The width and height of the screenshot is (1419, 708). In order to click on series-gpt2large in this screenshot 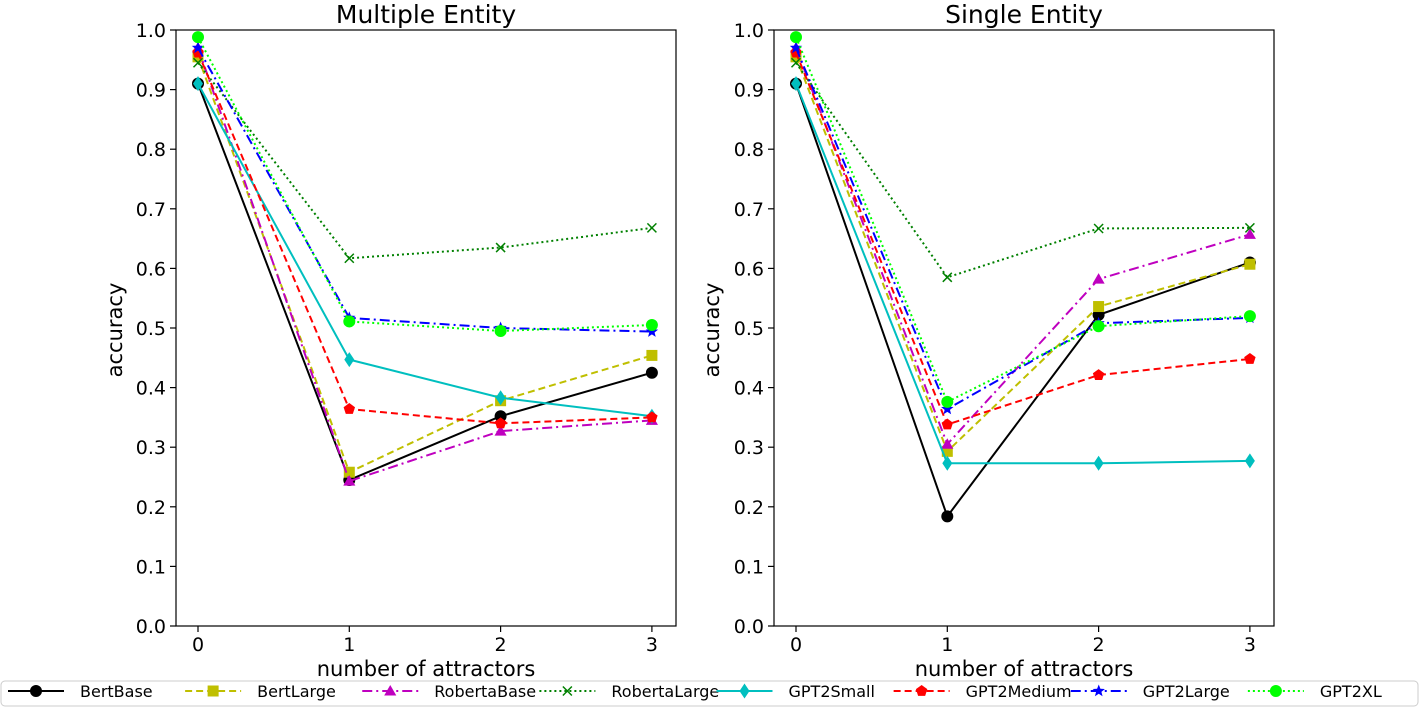, I will do `click(425, 189)`.